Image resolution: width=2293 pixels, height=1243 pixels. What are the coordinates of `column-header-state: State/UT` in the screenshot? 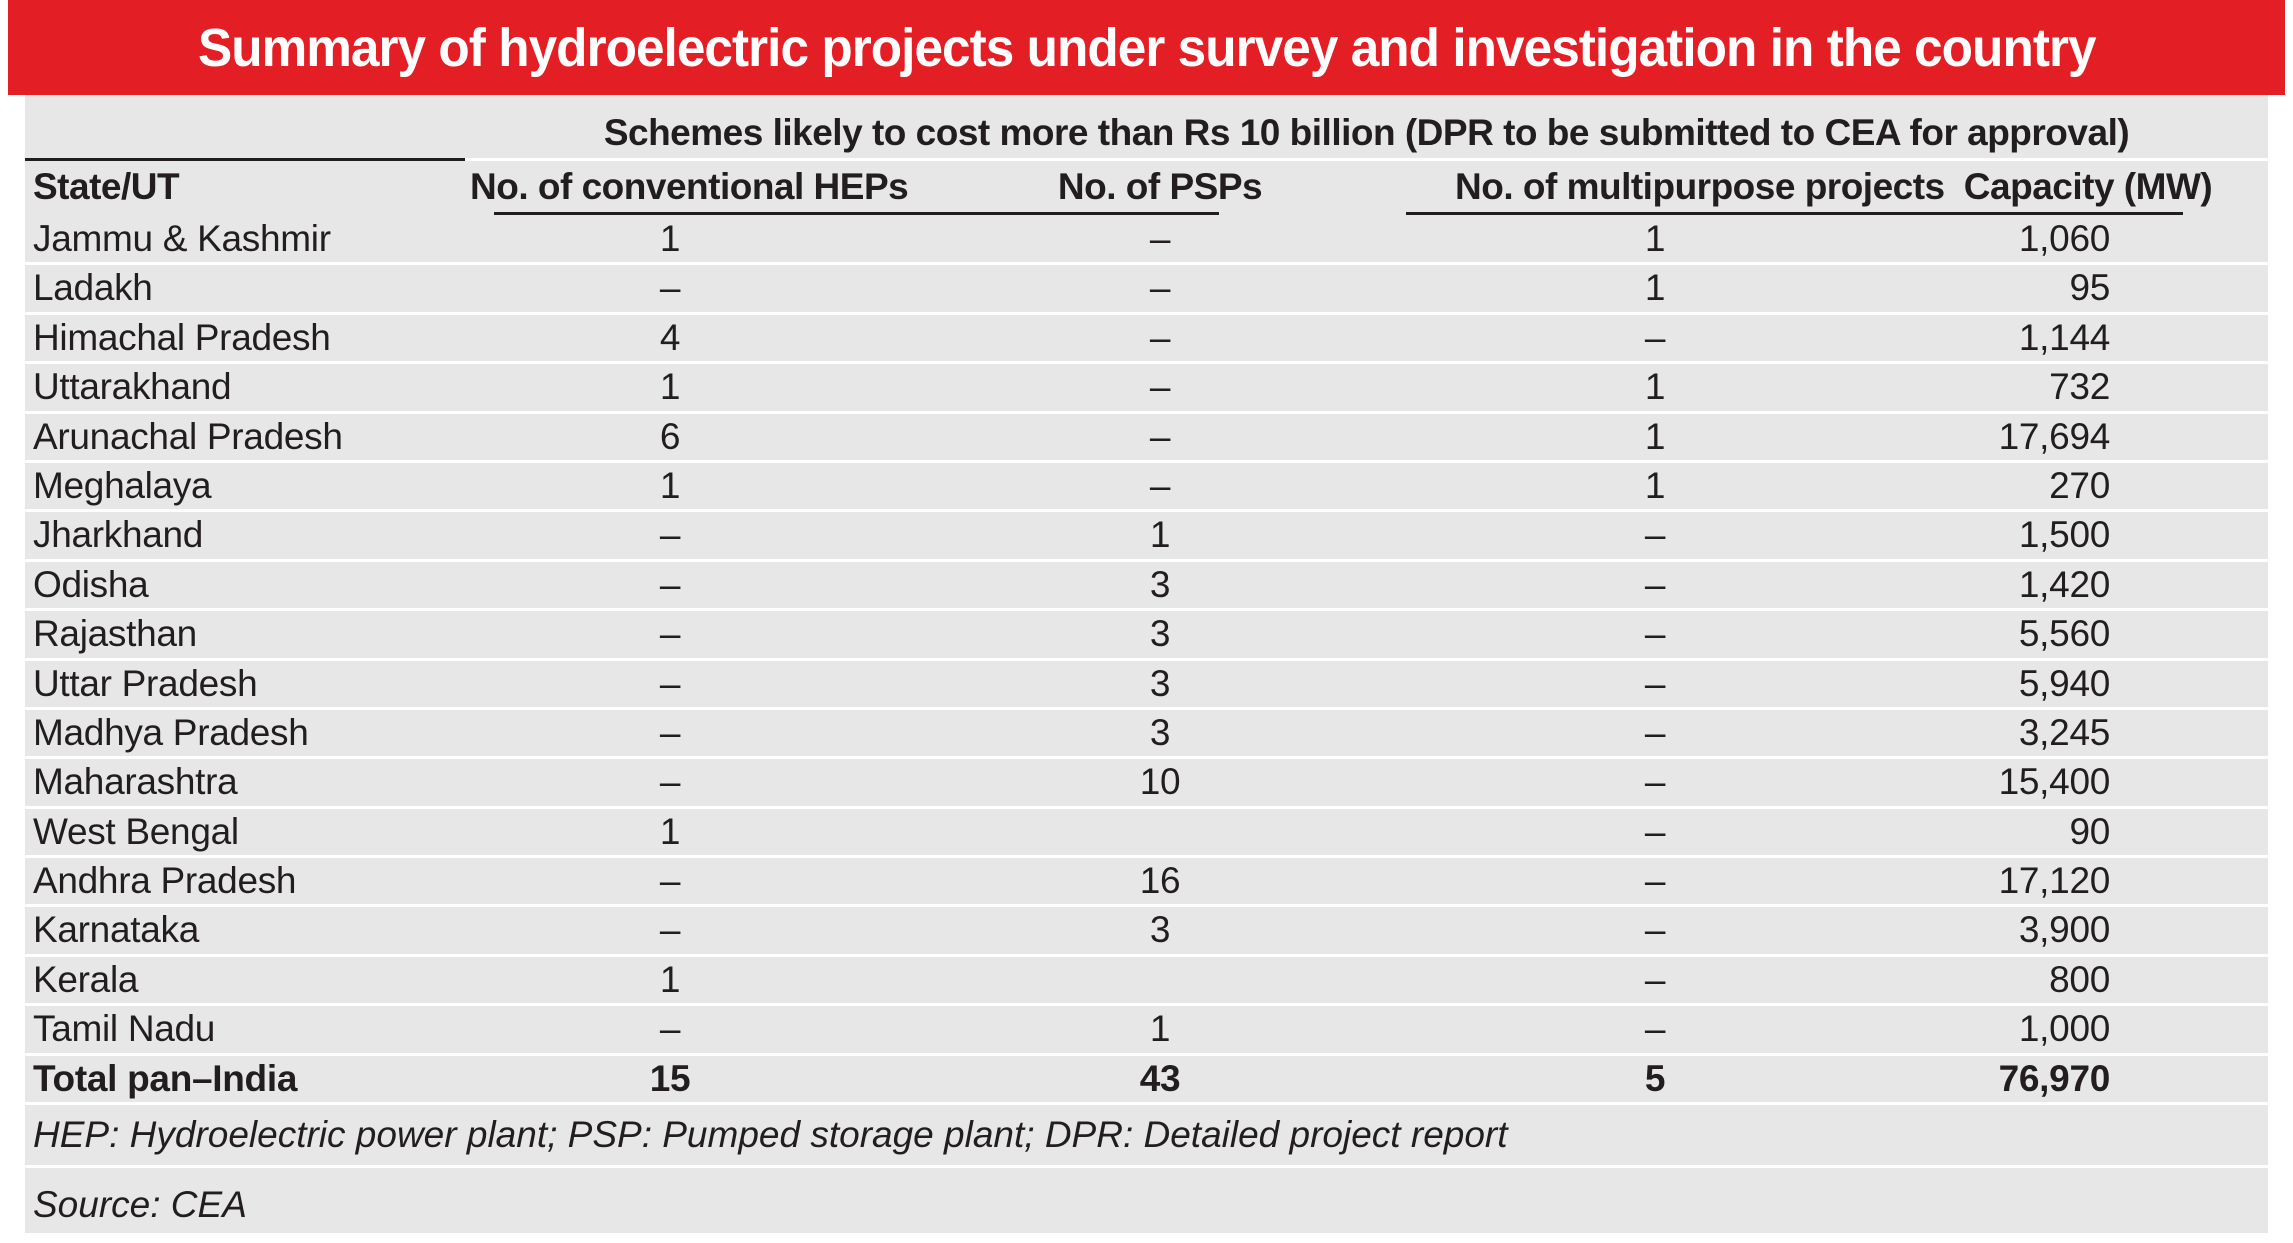 It's located at (106, 186).